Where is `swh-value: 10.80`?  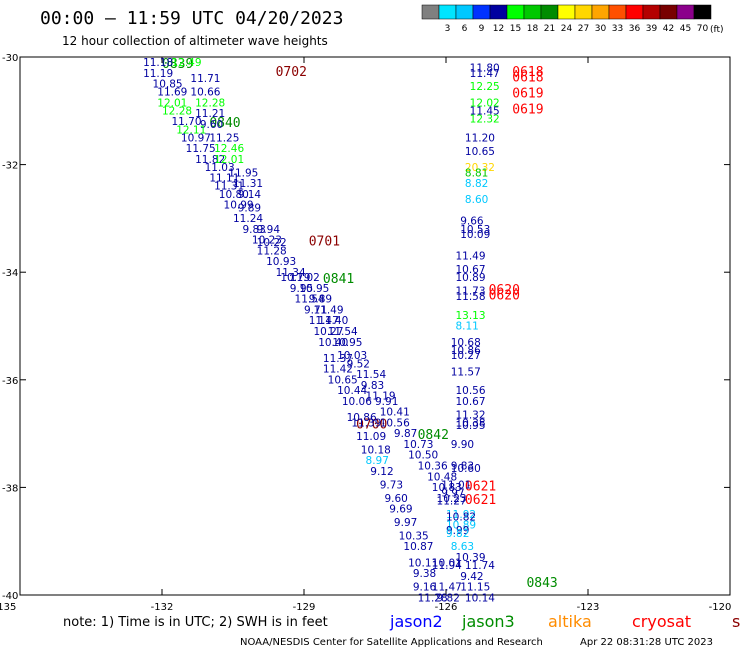
swh-value: 10.80 is located at coordinates (234, 195).